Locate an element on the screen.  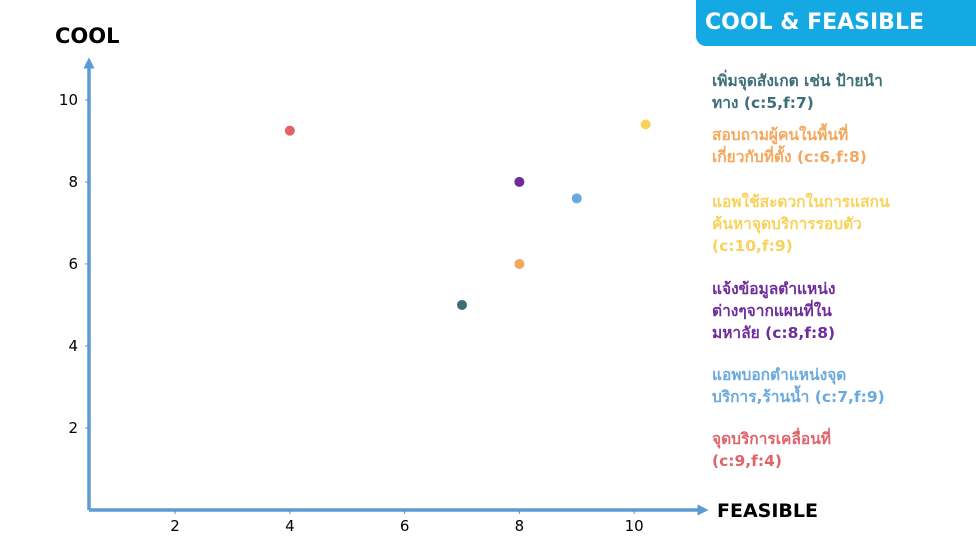
legend-item-text: จุดบริการเคลื่อนที่ is located at coordinates (772, 439).